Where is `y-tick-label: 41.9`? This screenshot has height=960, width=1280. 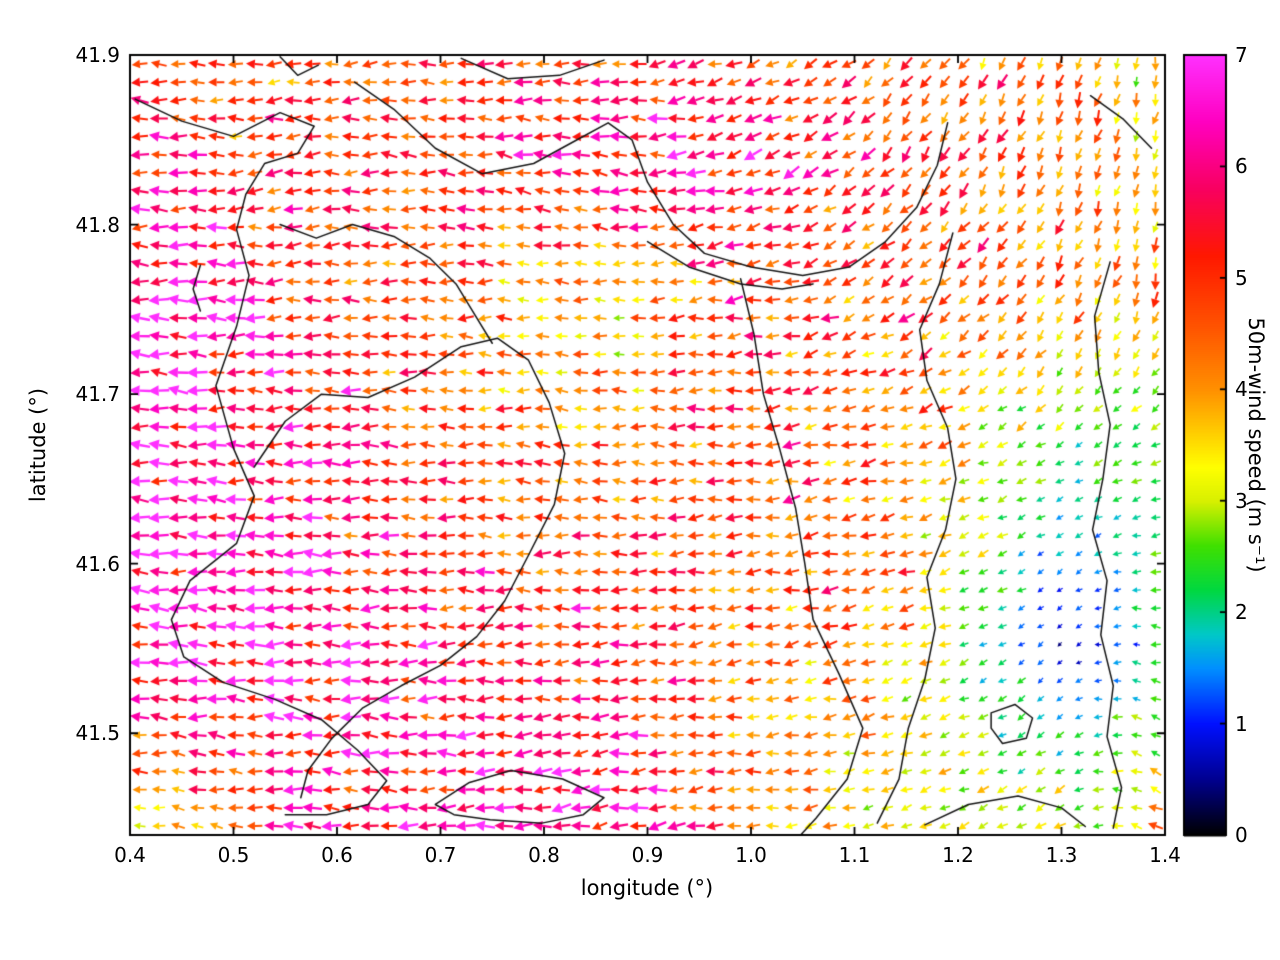 y-tick-label: 41.9 is located at coordinates (97, 55).